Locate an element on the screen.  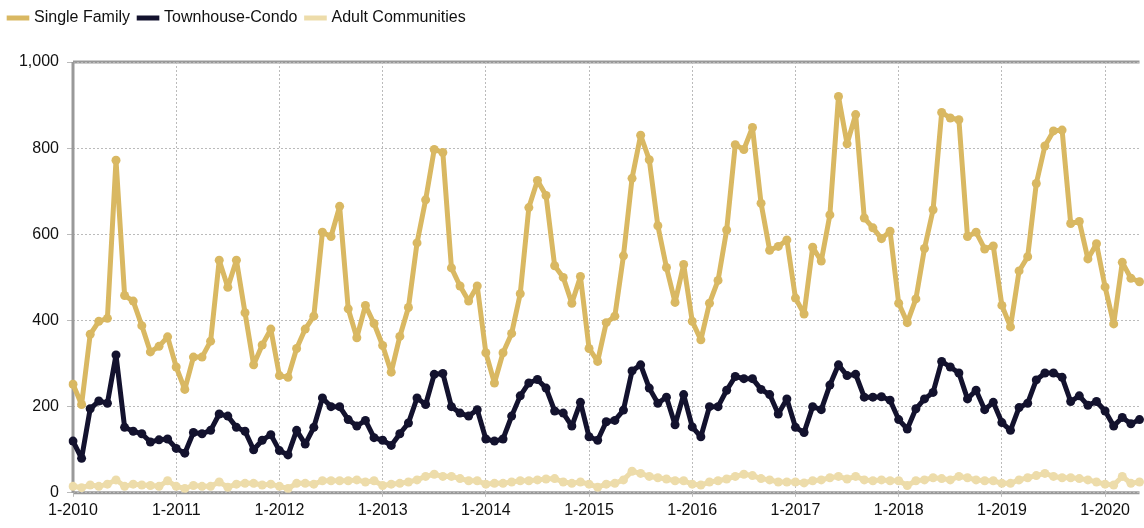
legend-label: Single Family is located at coordinates (82, 17).